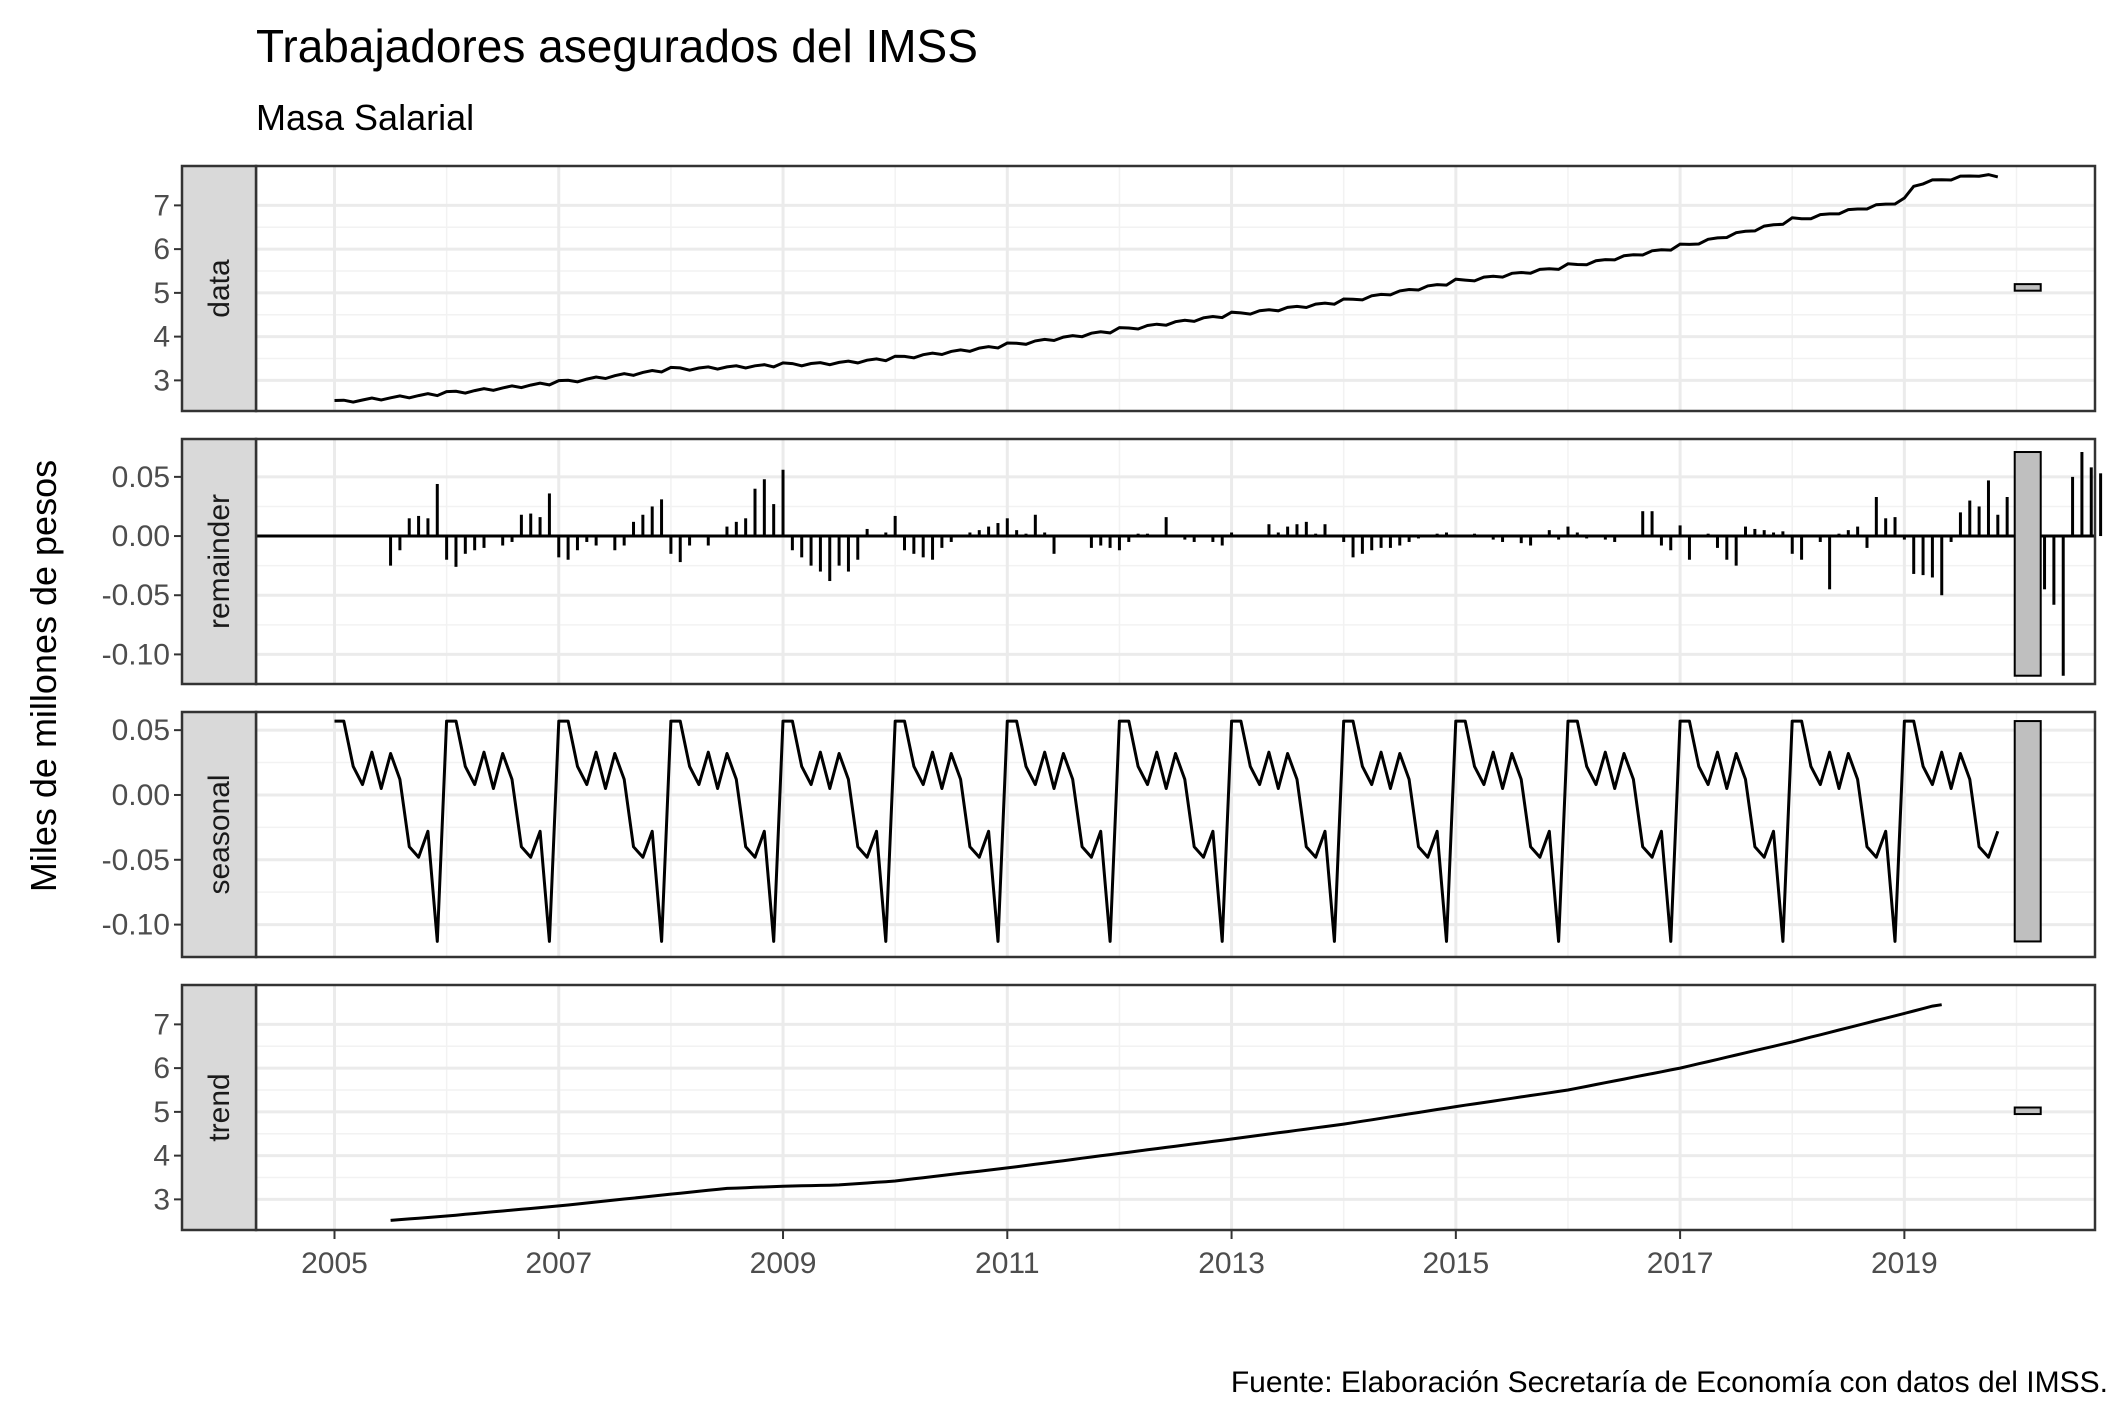  Describe the element at coordinates (1119, 1255) in the screenshot. I see `x-axis: 2005 2007 2009 2011 2013 2015 2017 2019` at that location.